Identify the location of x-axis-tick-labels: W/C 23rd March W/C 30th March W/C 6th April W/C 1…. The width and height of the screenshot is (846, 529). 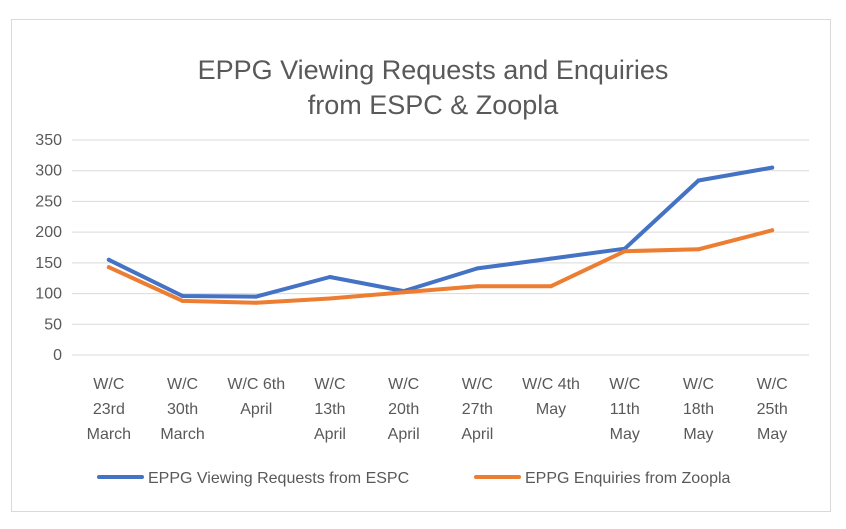
(437, 409).